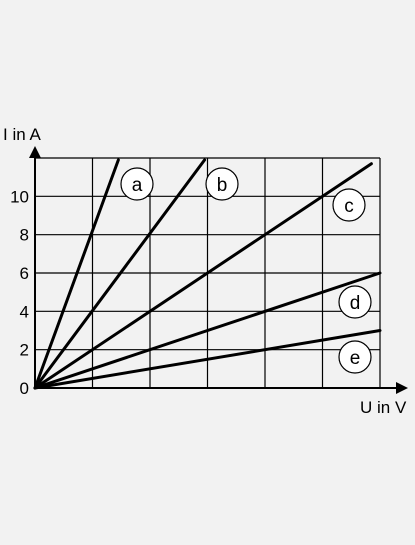 This screenshot has height=545, width=415. I want to click on y-tick-label: 6, so click(24, 273).